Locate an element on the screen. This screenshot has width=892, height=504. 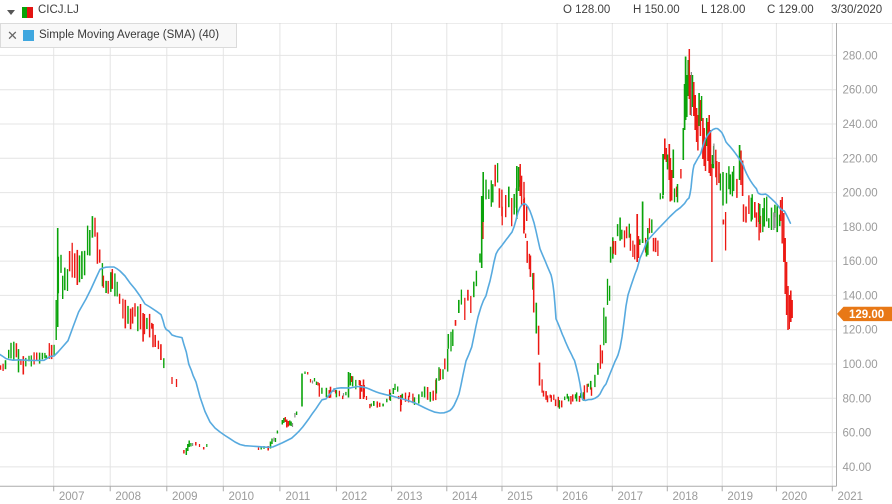
svg-text: 240.00 is located at coordinates (860, 125).